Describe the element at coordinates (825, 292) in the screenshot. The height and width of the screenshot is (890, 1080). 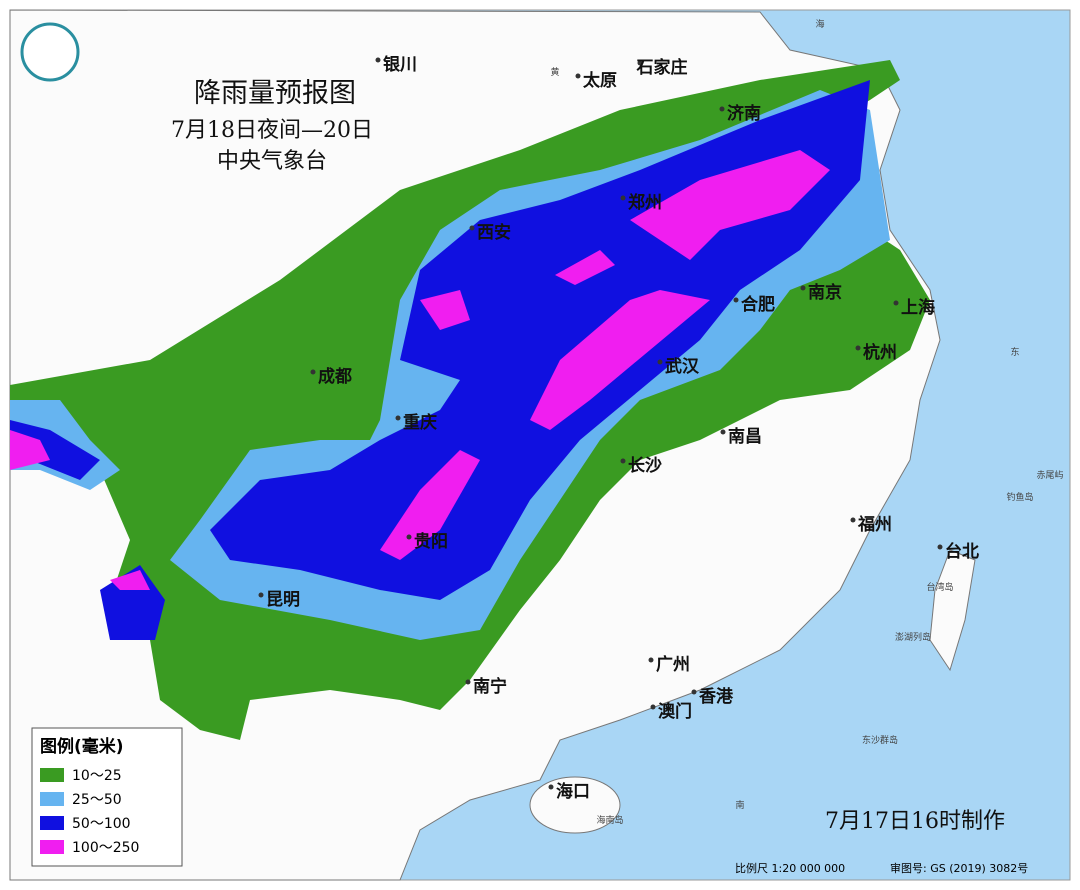
I see `city-label: 南京` at that location.